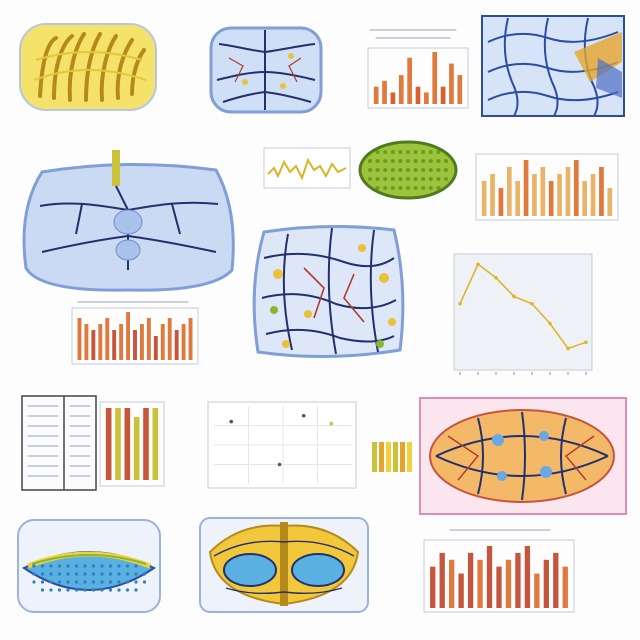 The image size is (640, 640). Describe the element at coordinates (89, 568) in the screenshot. I see `cyan-eye-cell` at that location.